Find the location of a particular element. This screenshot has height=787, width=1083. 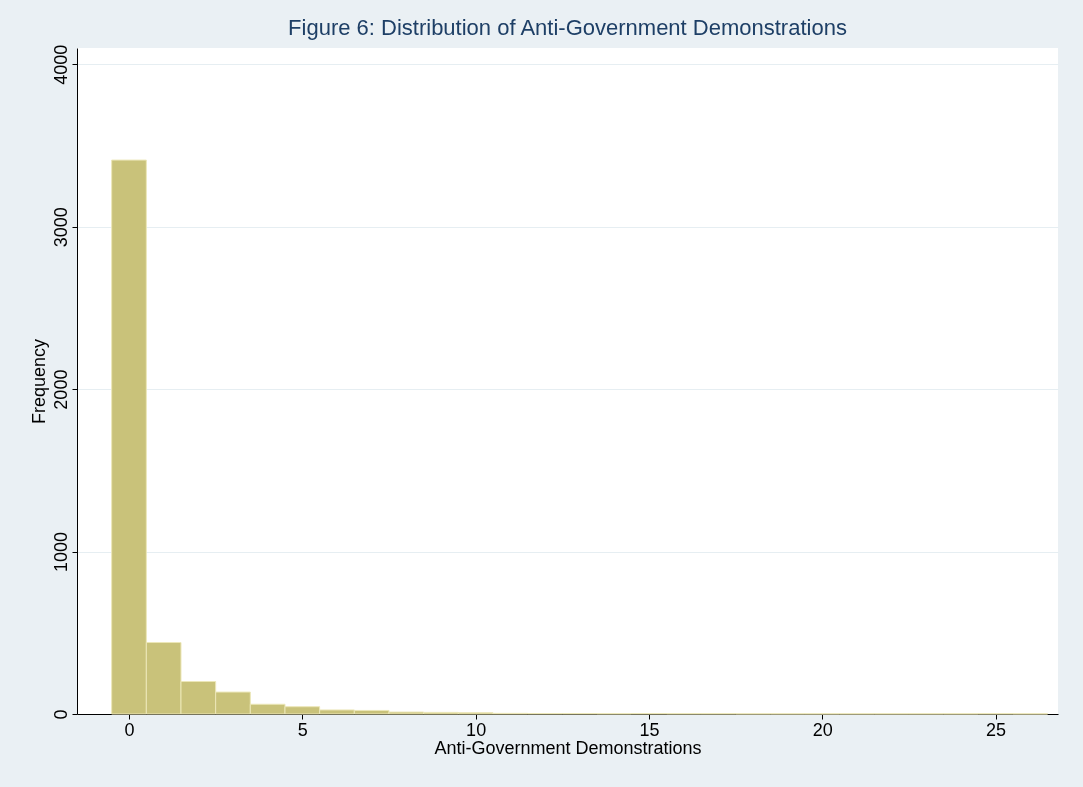

y-tick-label: 0 is located at coordinates (60, 714).